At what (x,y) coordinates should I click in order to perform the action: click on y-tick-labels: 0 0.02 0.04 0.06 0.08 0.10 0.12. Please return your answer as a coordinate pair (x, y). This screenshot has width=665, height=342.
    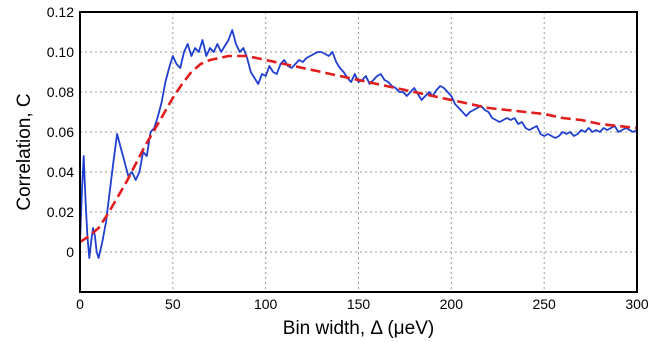
    Looking at the image, I should click on (60, 132).